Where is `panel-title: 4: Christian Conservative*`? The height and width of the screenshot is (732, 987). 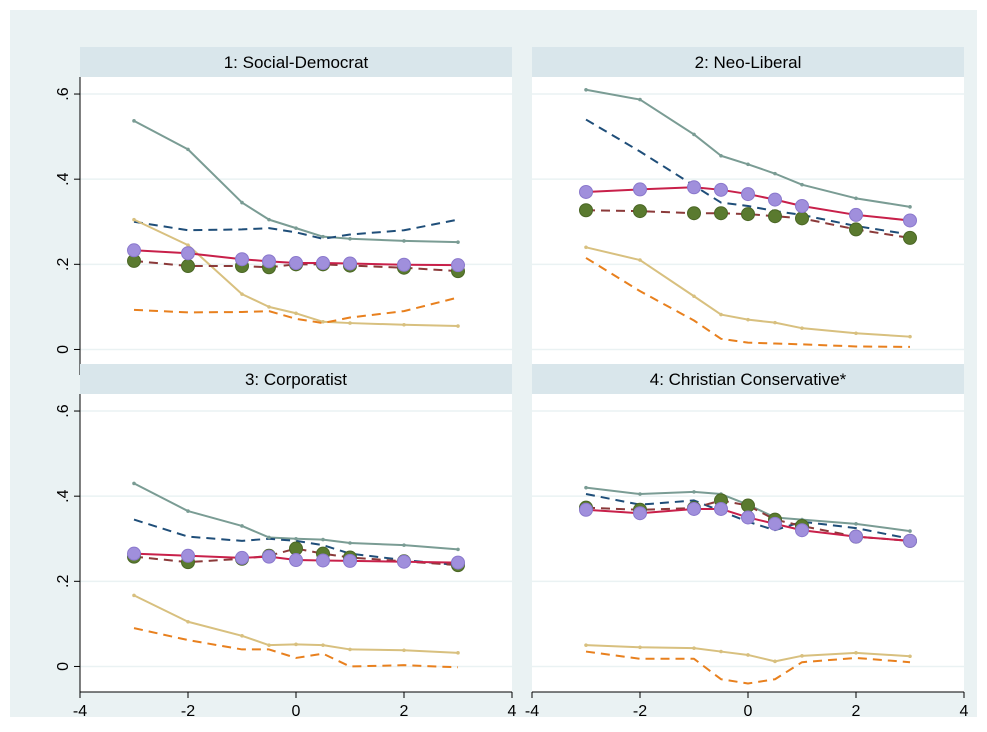
panel-title: 4: Christian Conservative* is located at coordinates (748, 379).